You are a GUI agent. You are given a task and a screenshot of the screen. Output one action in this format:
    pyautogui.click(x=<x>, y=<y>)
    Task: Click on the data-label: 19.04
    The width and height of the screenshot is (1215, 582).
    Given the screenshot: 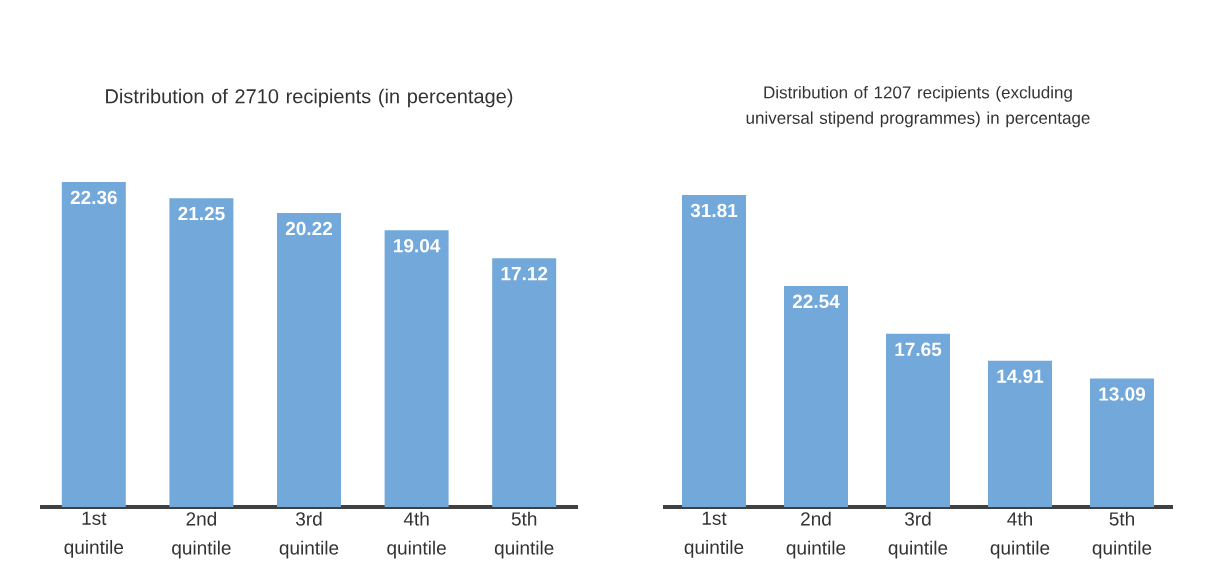 What is the action you would take?
    pyautogui.click(x=417, y=245)
    